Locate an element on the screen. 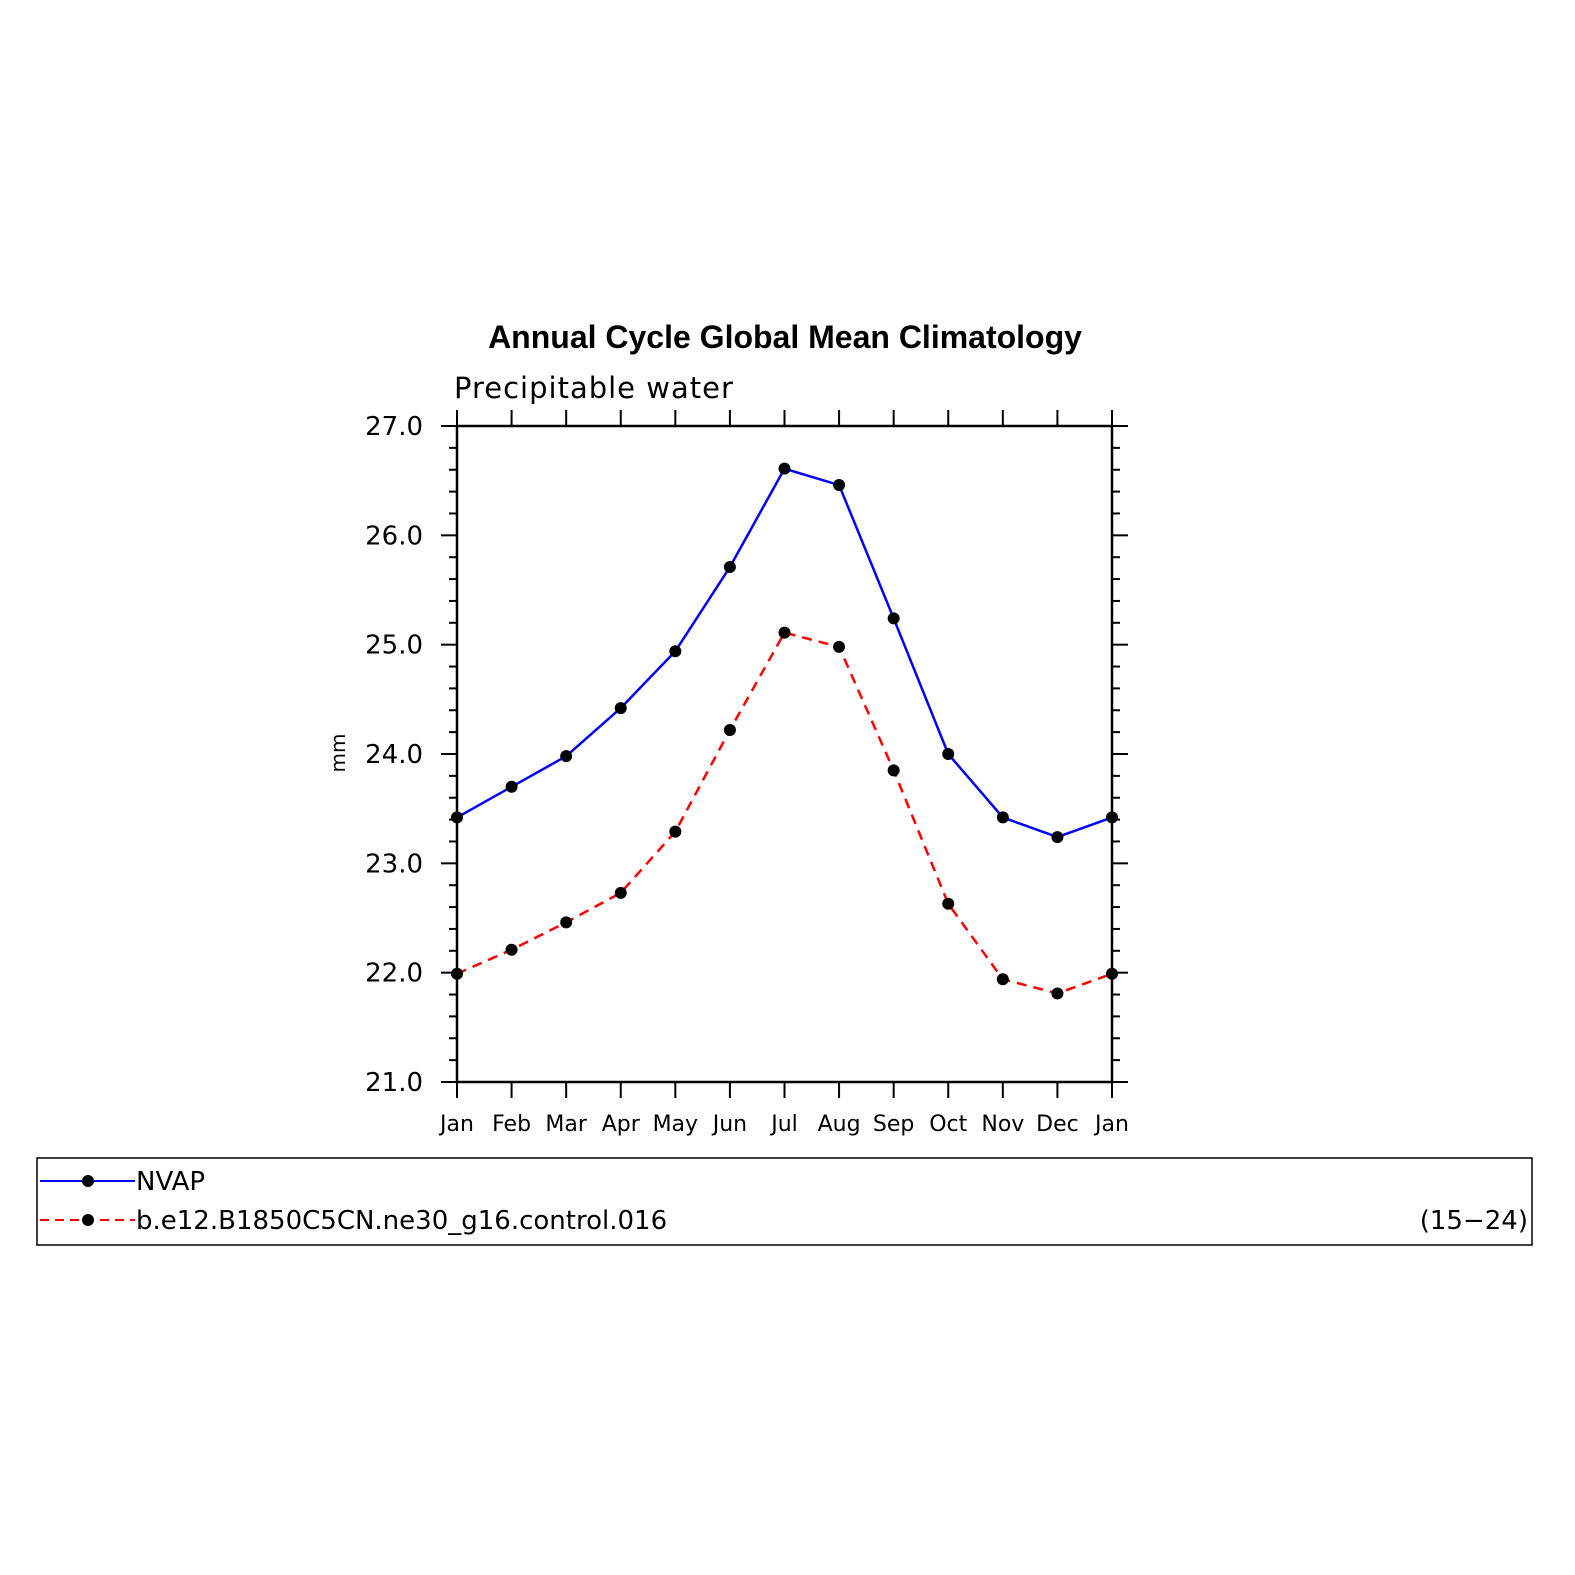  chart-title: Annual Cycle Global Mean Climatology is located at coordinates (785, 337).